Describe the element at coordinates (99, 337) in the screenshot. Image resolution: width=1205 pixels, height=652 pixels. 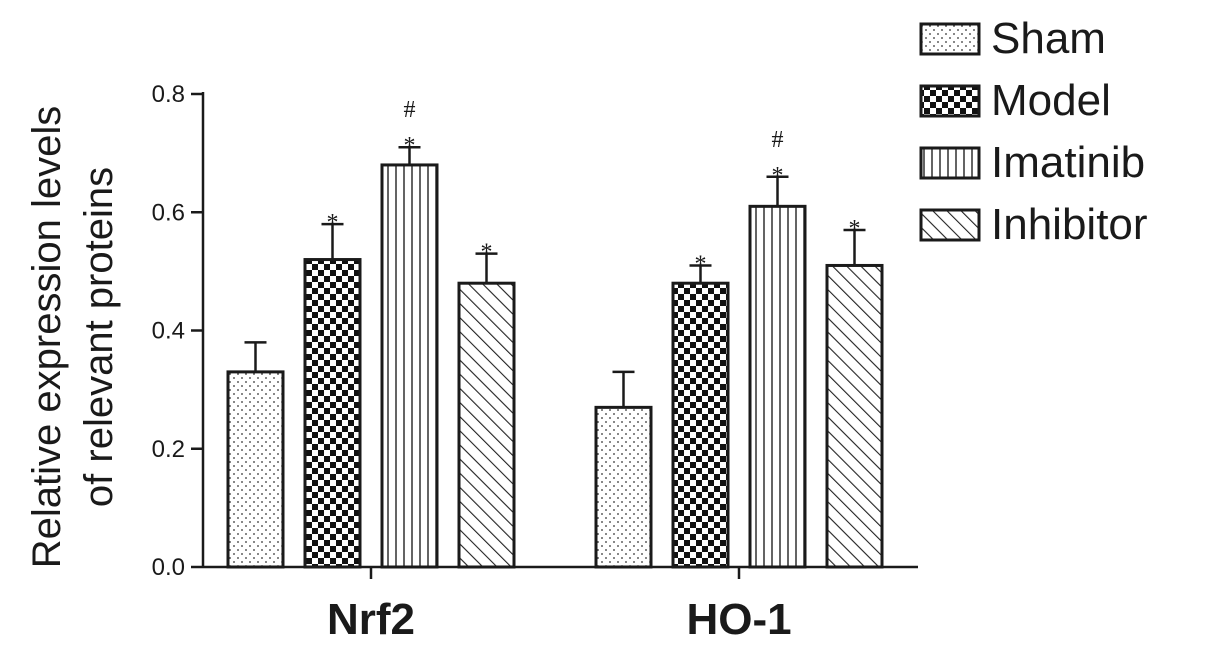
I see `y-axis-title-line-2: of relevant proteins` at that location.